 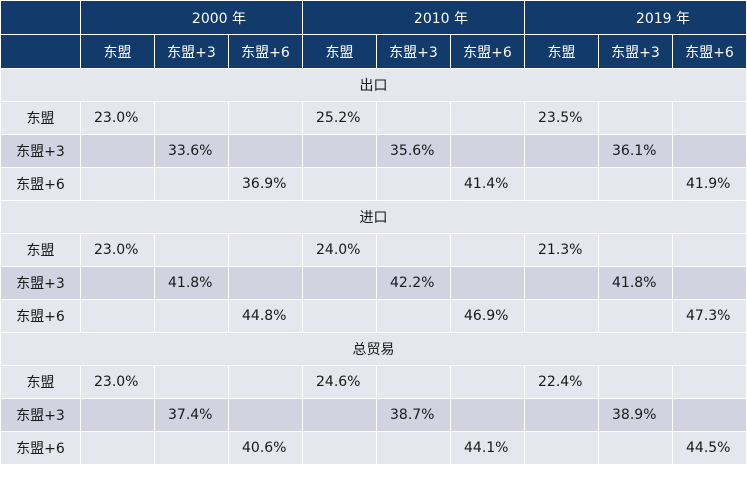 I want to click on value-cell: 24.6%, so click(x=339, y=382).